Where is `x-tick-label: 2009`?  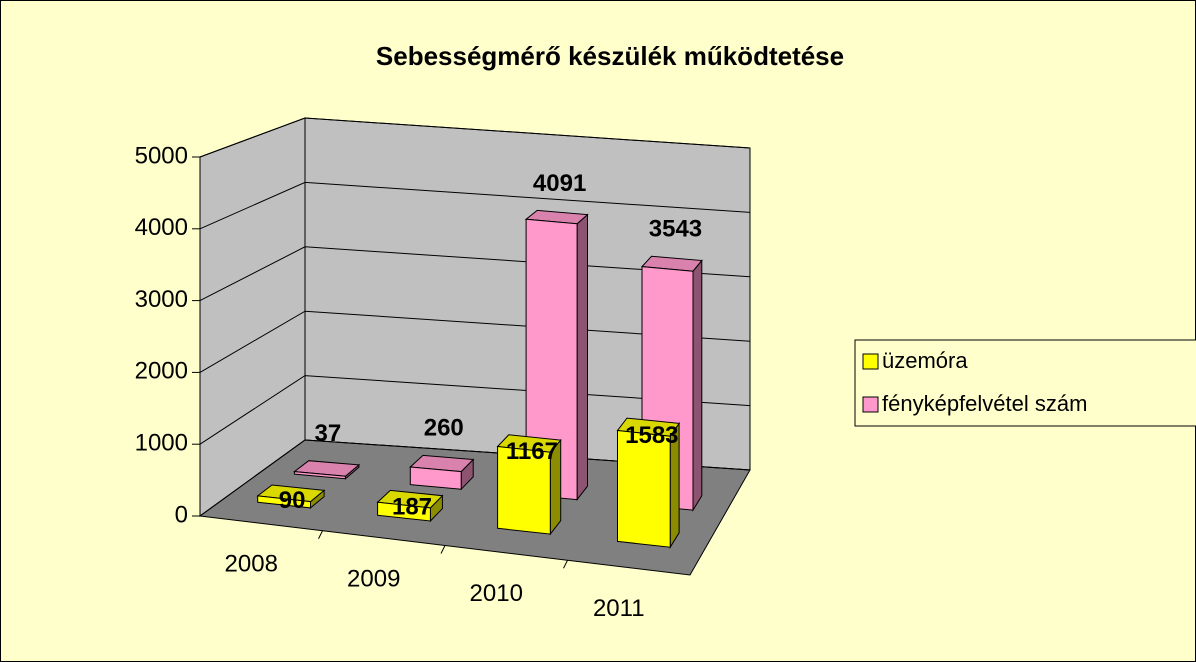 x-tick-label: 2009 is located at coordinates (373, 578).